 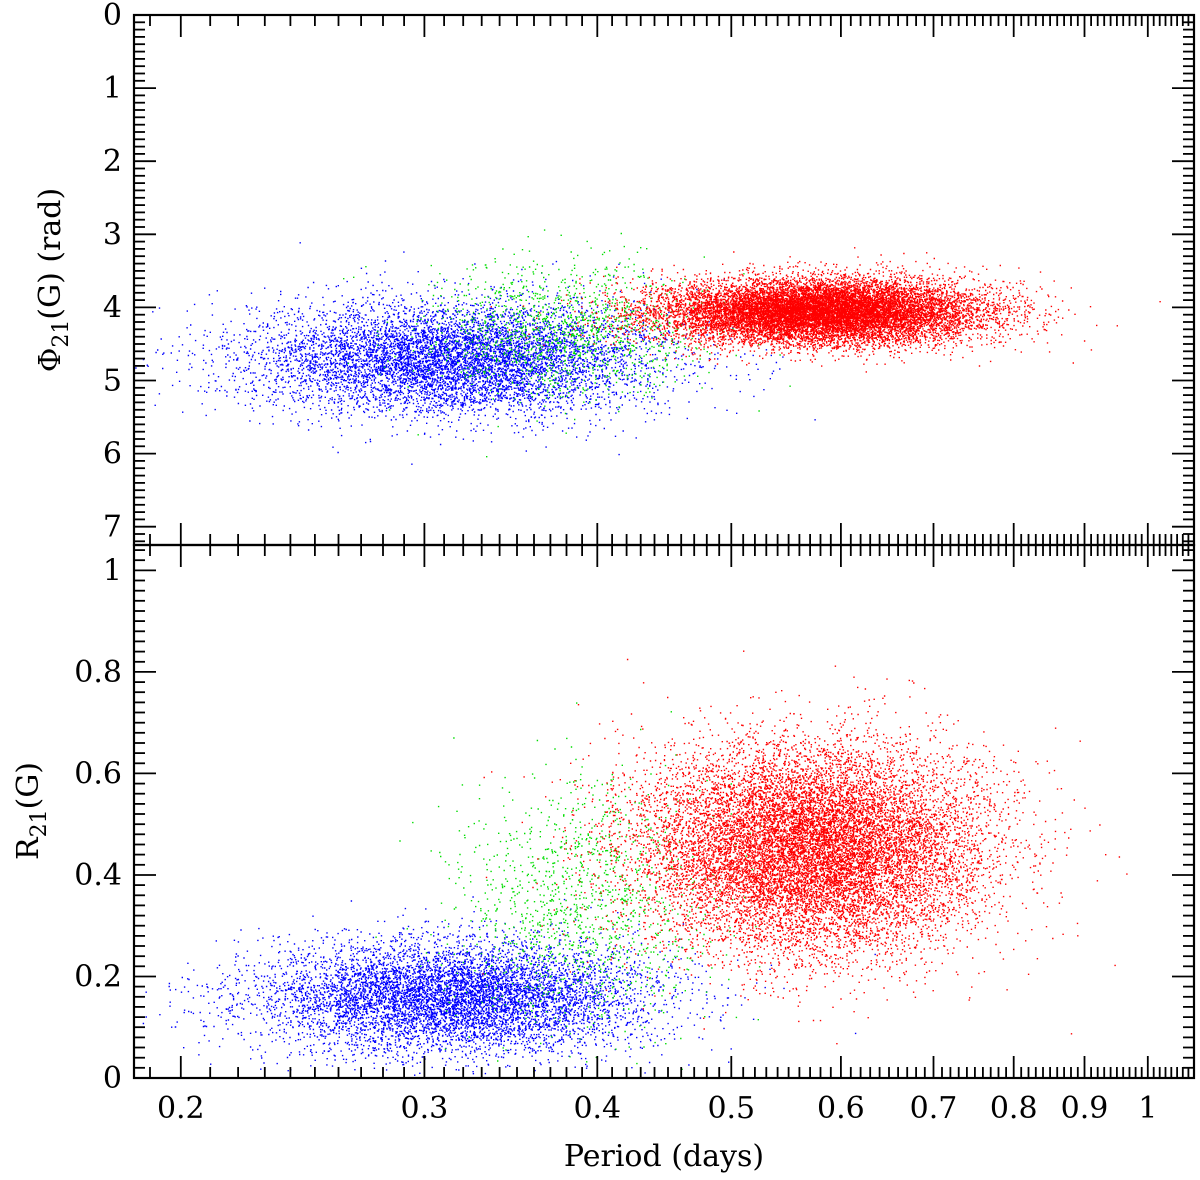 What do you see at coordinates (112, 1078) in the screenshot?
I see `bottom-y-tick-label: 0` at bounding box center [112, 1078].